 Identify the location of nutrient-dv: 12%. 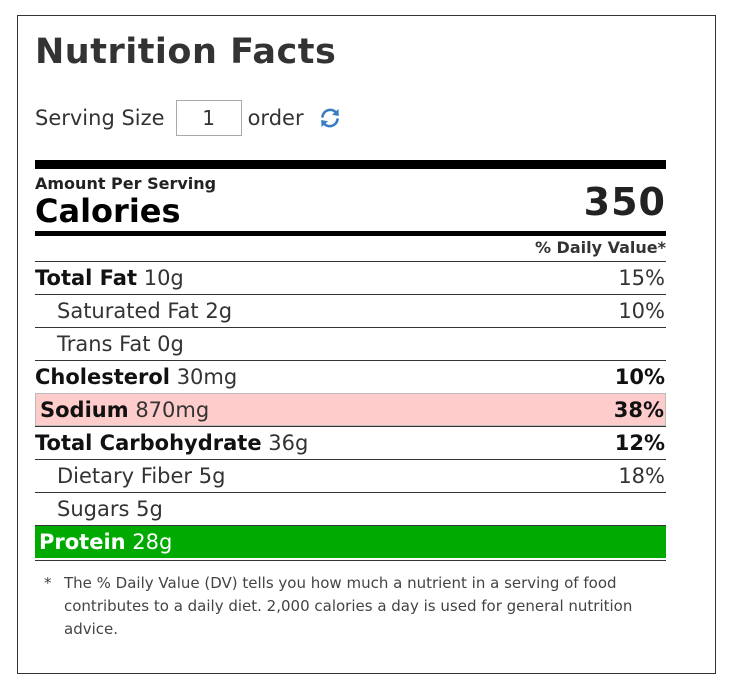
(639, 443).